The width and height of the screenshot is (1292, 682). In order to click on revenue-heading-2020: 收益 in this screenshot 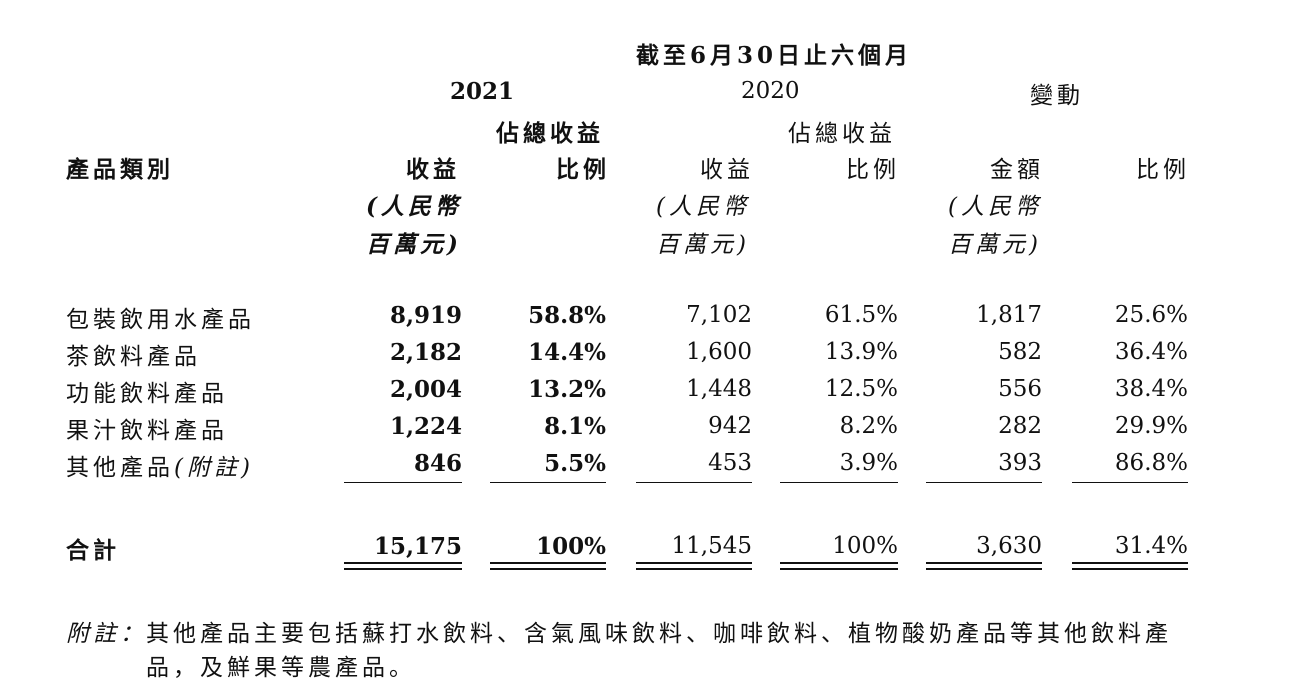, I will do `click(727, 170)`.